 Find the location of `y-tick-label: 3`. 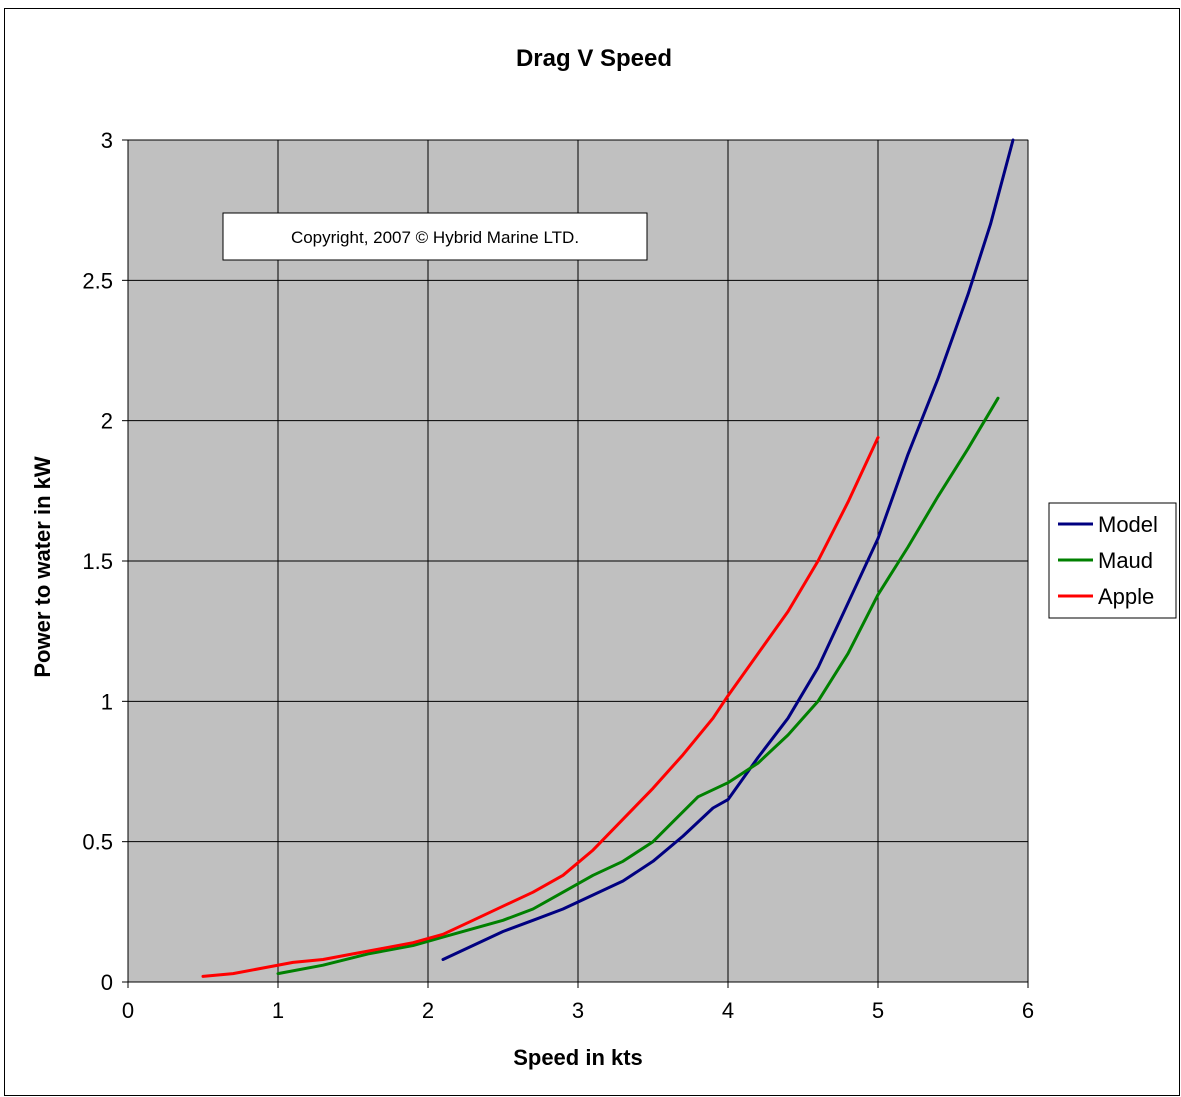

y-tick-label: 3 is located at coordinates (107, 140).